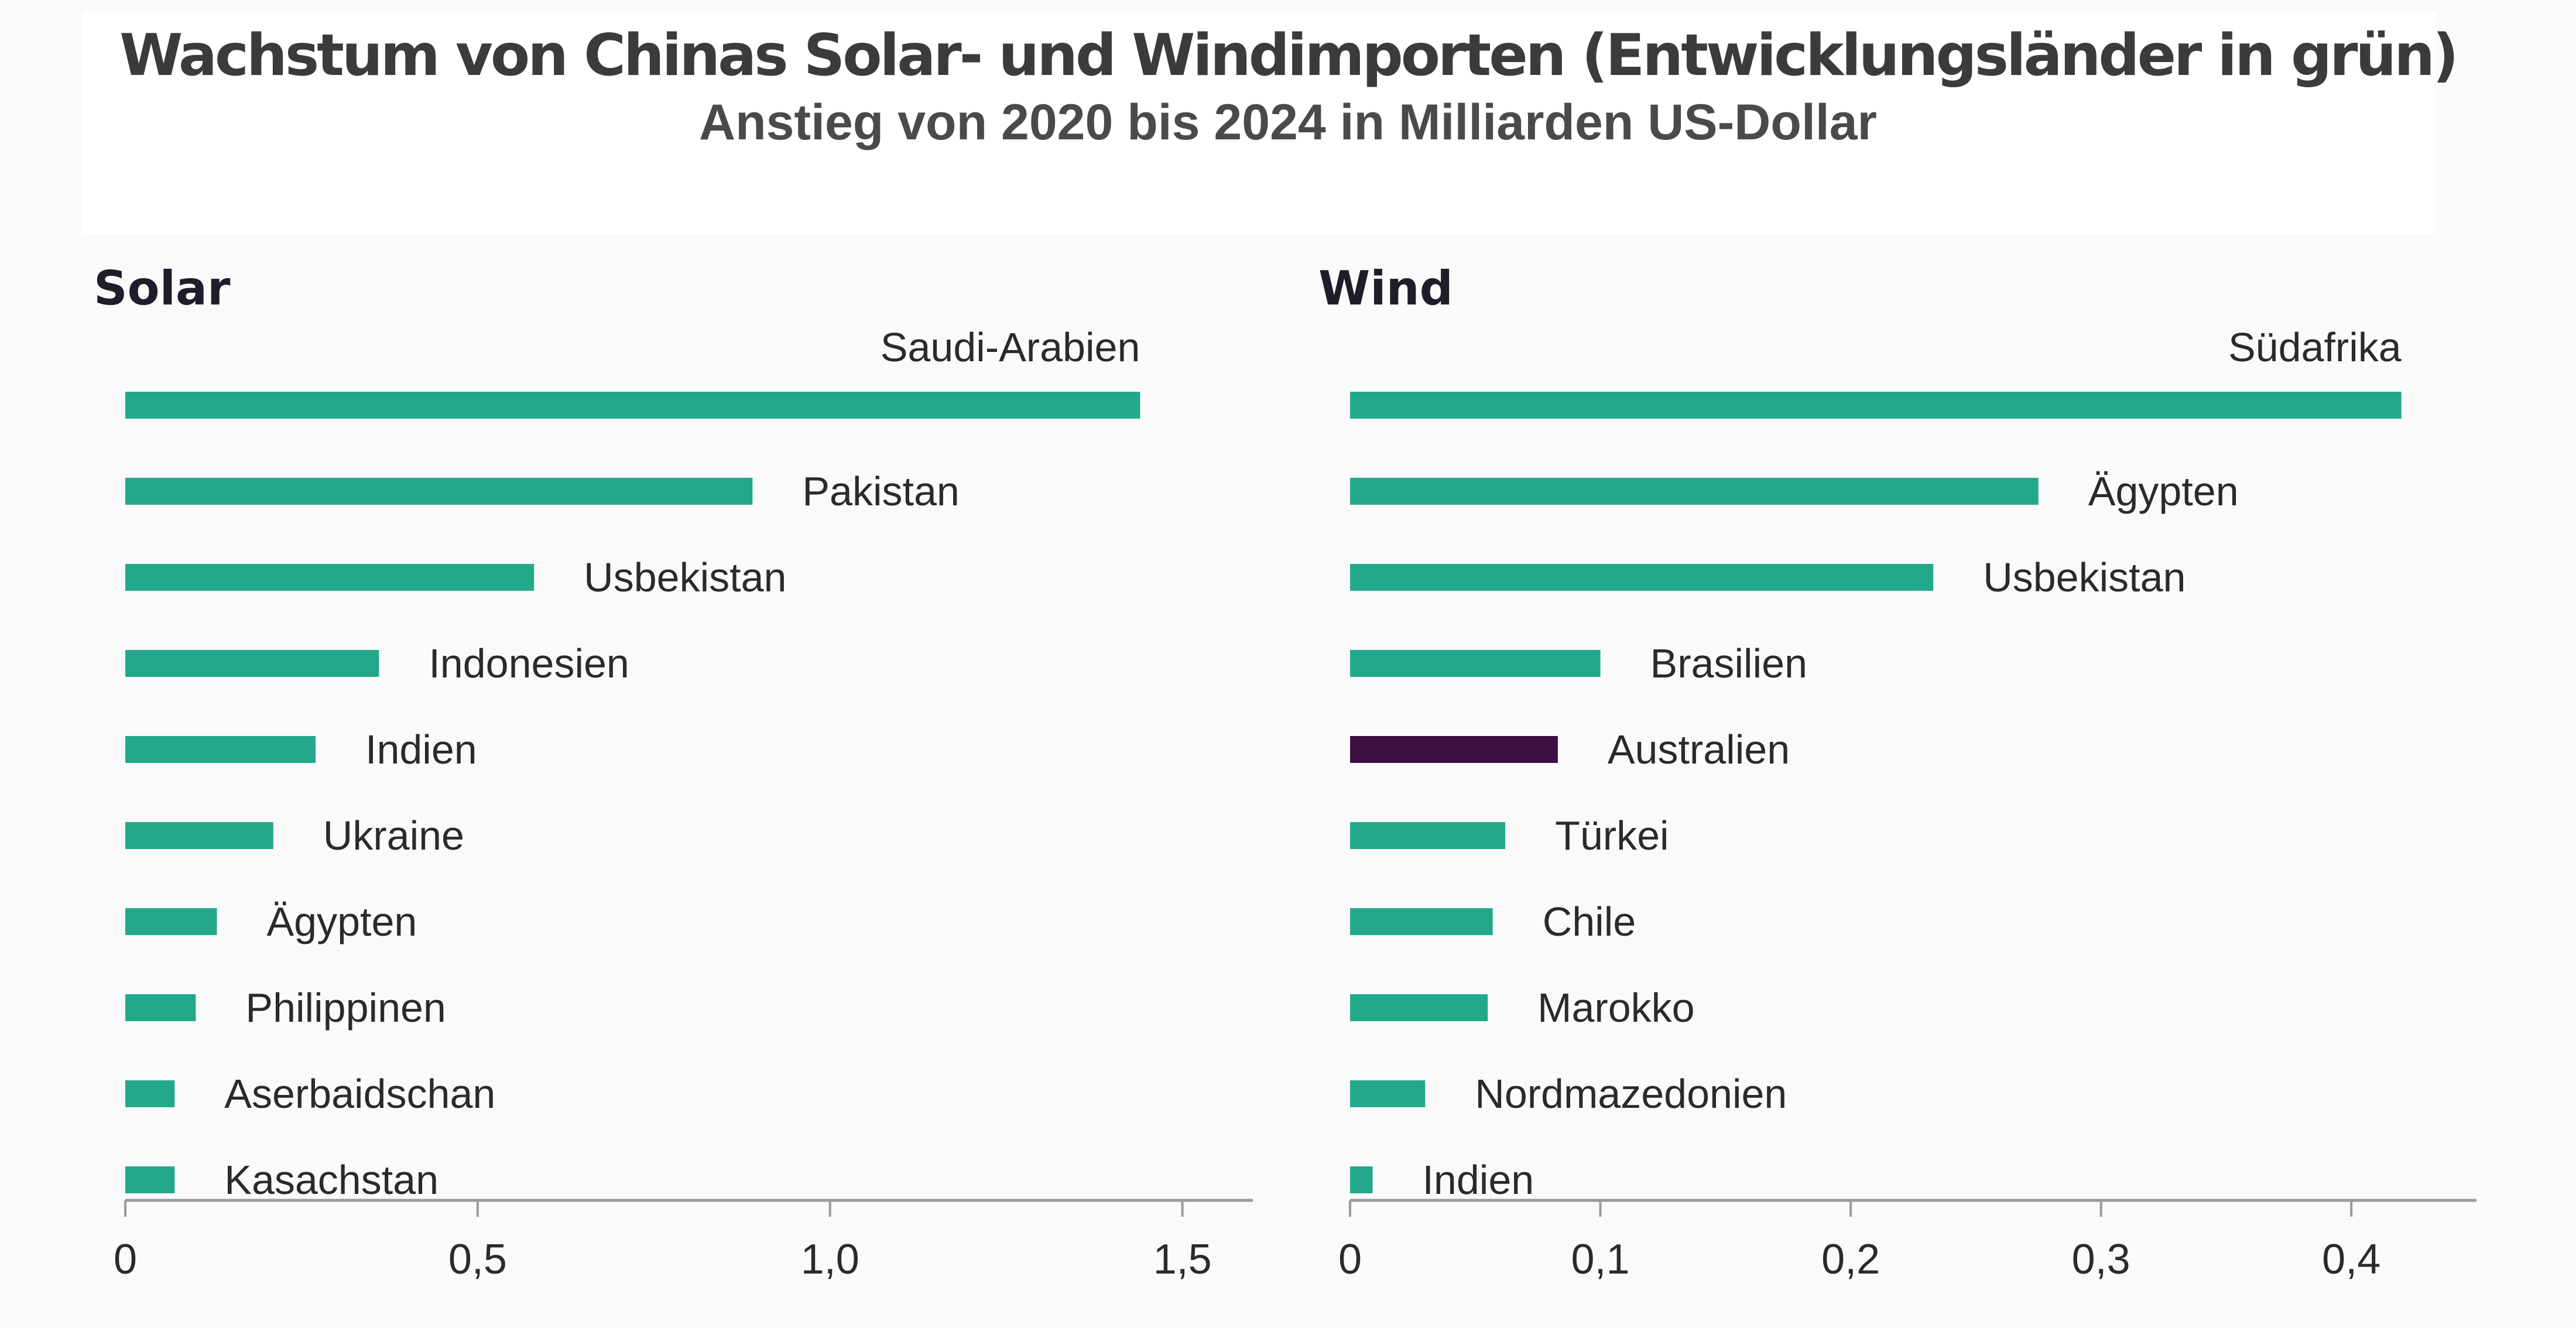 This screenshot has width=2576, height=1328. Describe the element at coordinates (880, 491) in the screenshot. I see `bar-category-label: Pakistan` at that location.